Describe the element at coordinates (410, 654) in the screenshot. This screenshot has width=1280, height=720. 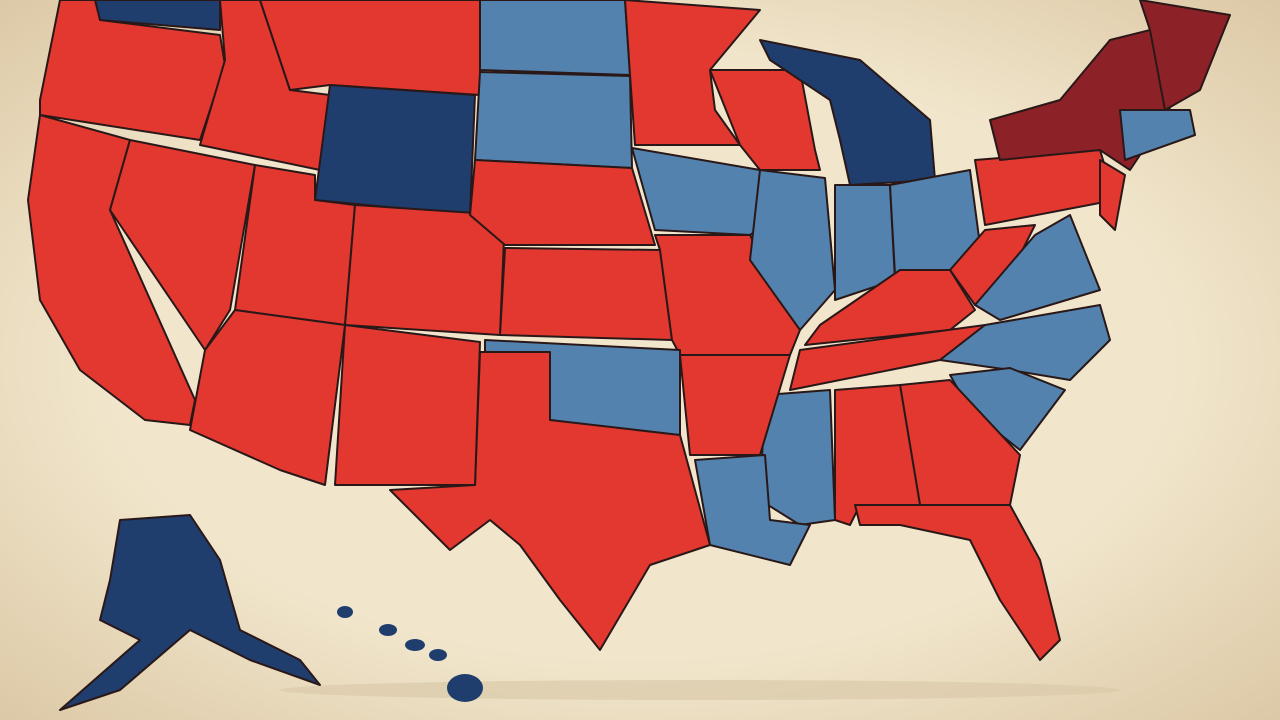
I see `islands` at that location.